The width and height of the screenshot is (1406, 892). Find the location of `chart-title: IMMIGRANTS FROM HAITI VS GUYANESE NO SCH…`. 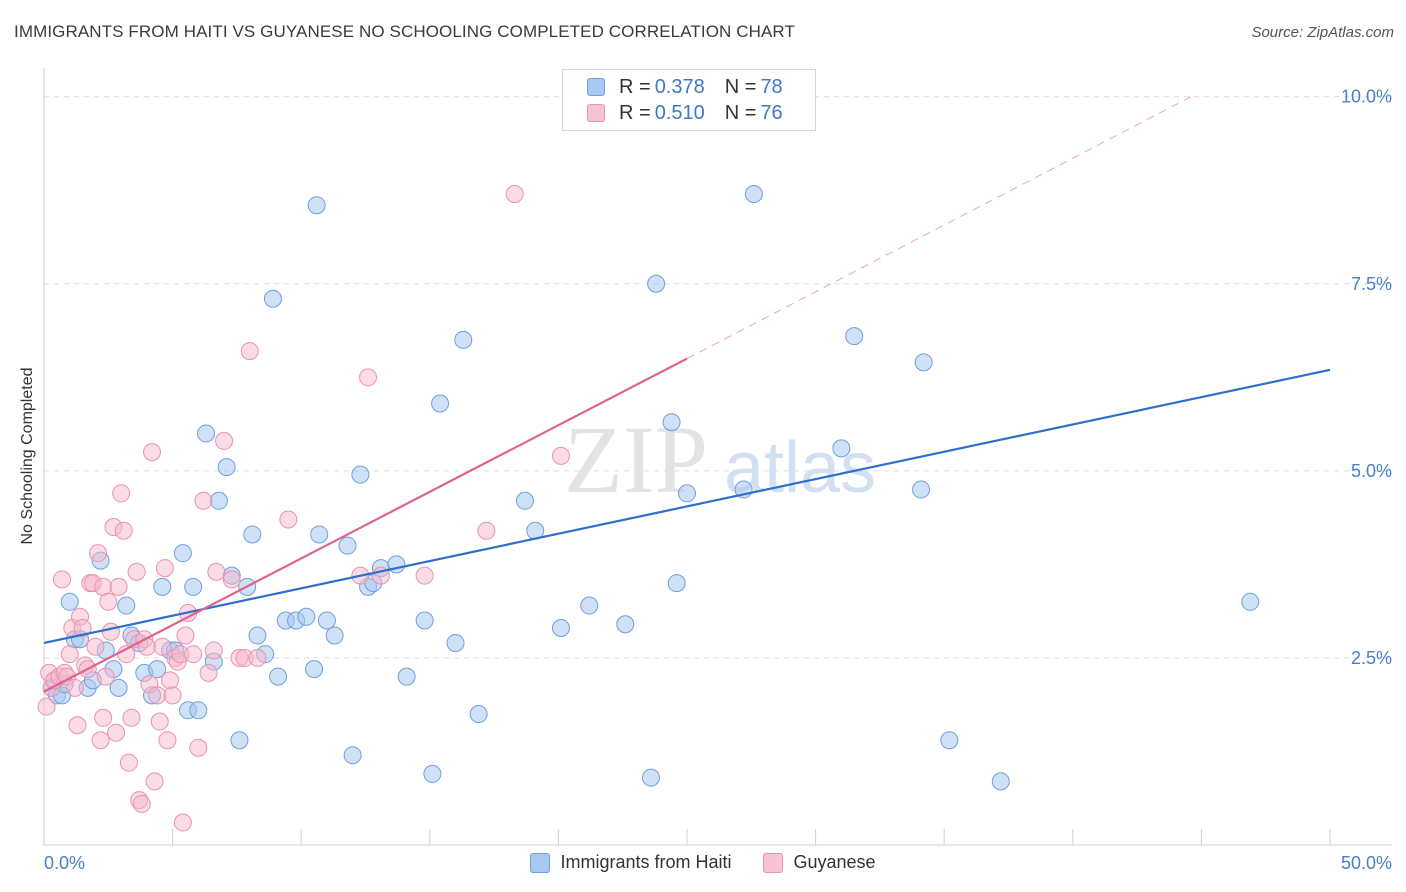

chart-title: IMMIGRANTS FROM HAITI VS GUYANESE NO SCH… is located at coordinates (404, 31).